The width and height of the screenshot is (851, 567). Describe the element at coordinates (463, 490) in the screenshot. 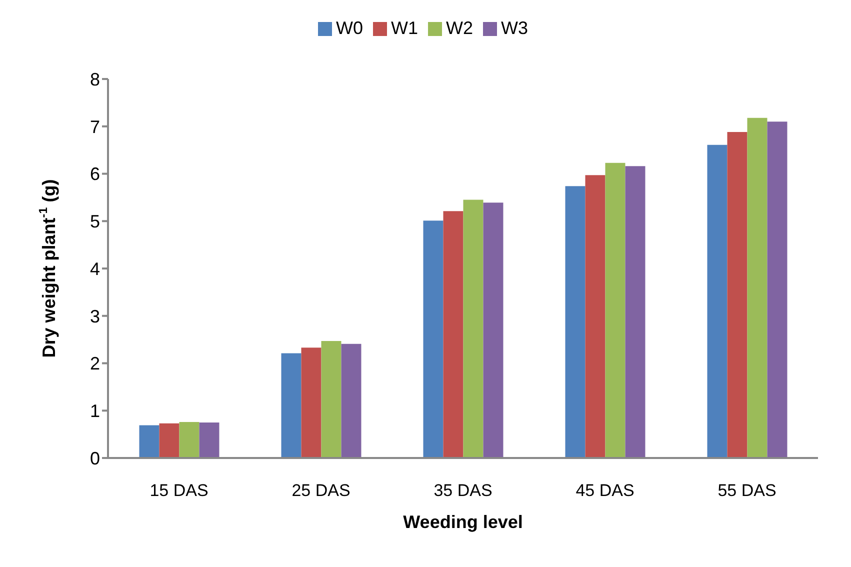

I see `x-tick-label: 35 DAS` at that location.